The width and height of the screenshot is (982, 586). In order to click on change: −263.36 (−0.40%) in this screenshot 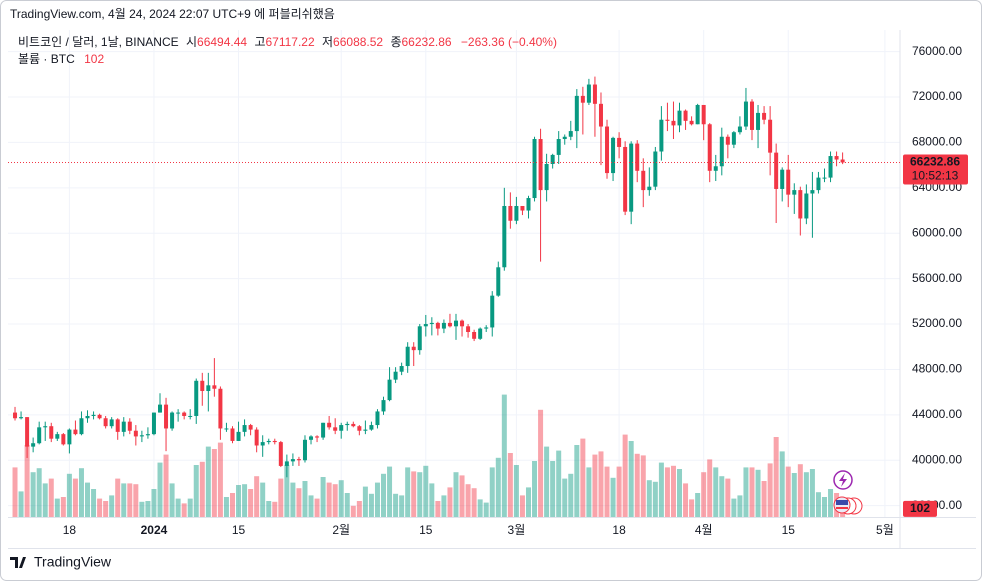, I will do `click(509, 42)`.